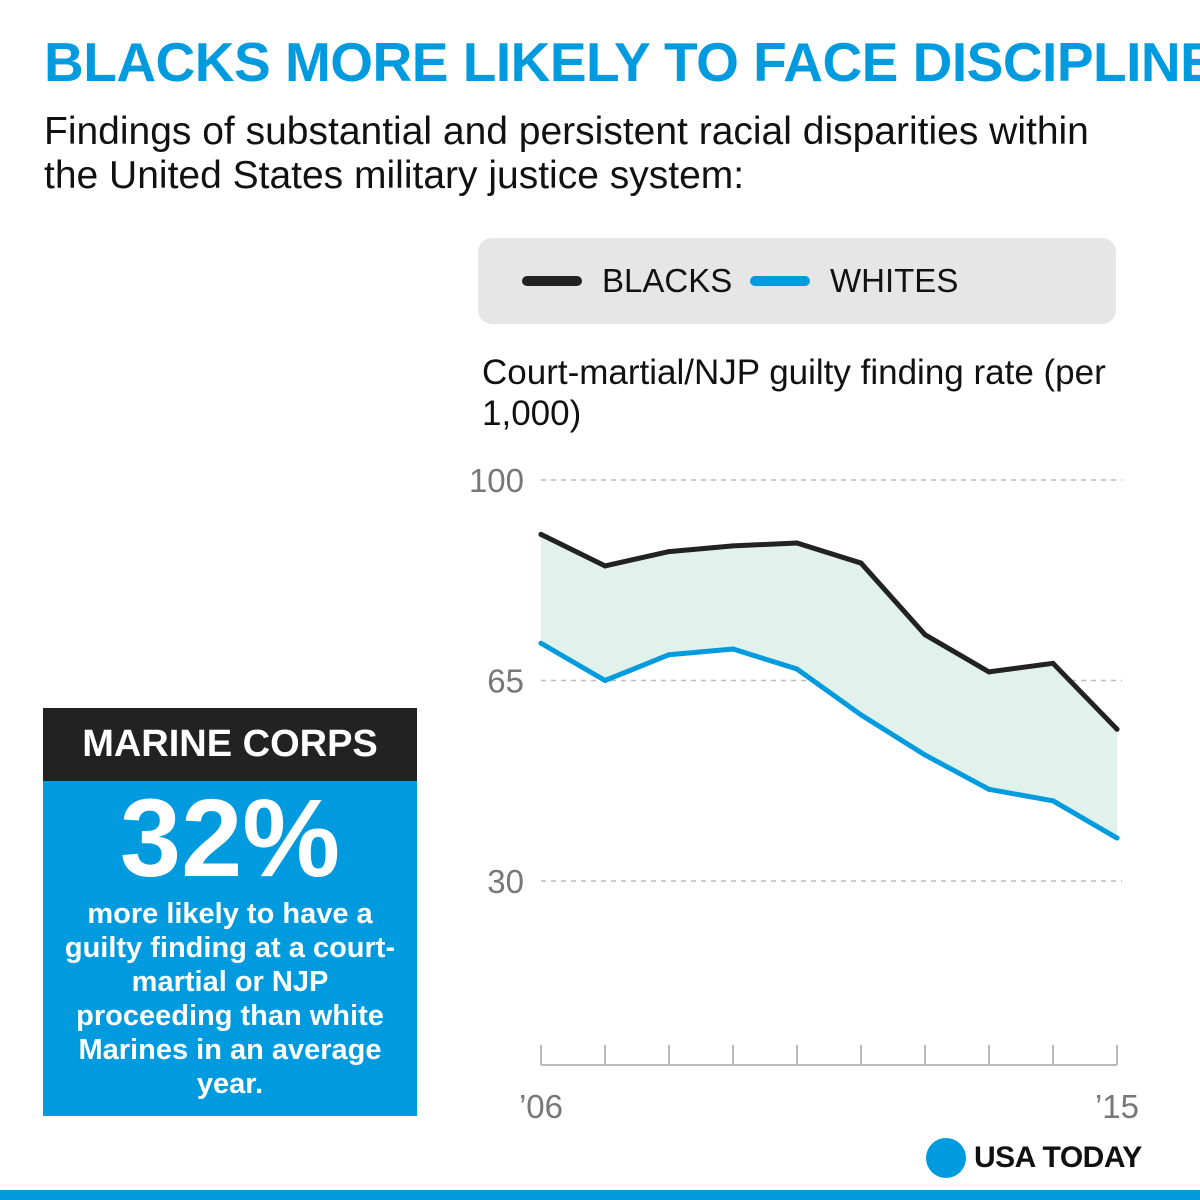  I want to click on legend-label-whites: WHITES, so click(894, 280).